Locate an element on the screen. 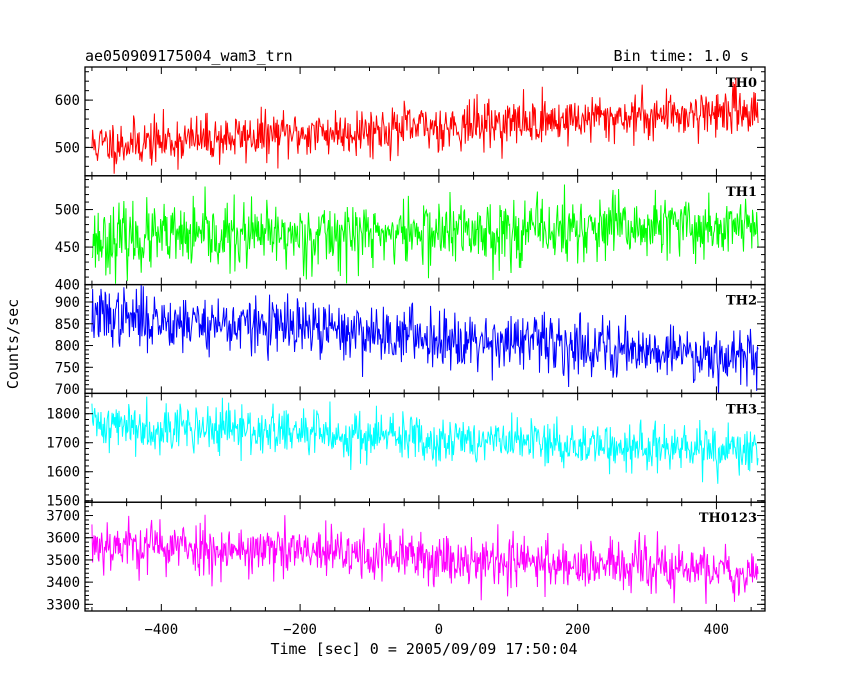 This screenshot has width=850, height=680. y-tick-label: 3700 is located at coordinates (63, 517).